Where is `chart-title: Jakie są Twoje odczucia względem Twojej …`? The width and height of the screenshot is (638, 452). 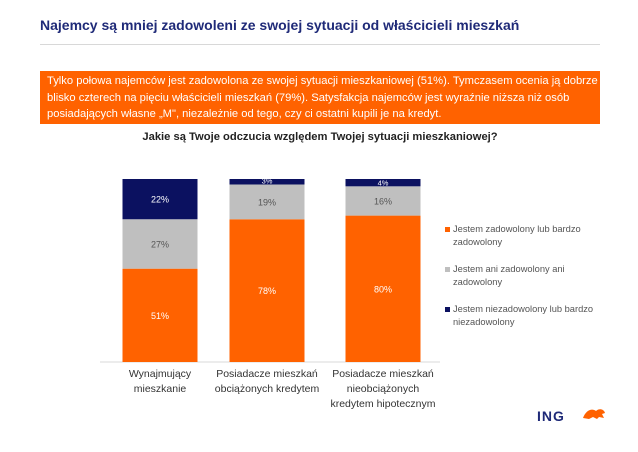 chart-title: Jakie są Twoje odczucia względem Twojej … is located at coordinates (320, 137).